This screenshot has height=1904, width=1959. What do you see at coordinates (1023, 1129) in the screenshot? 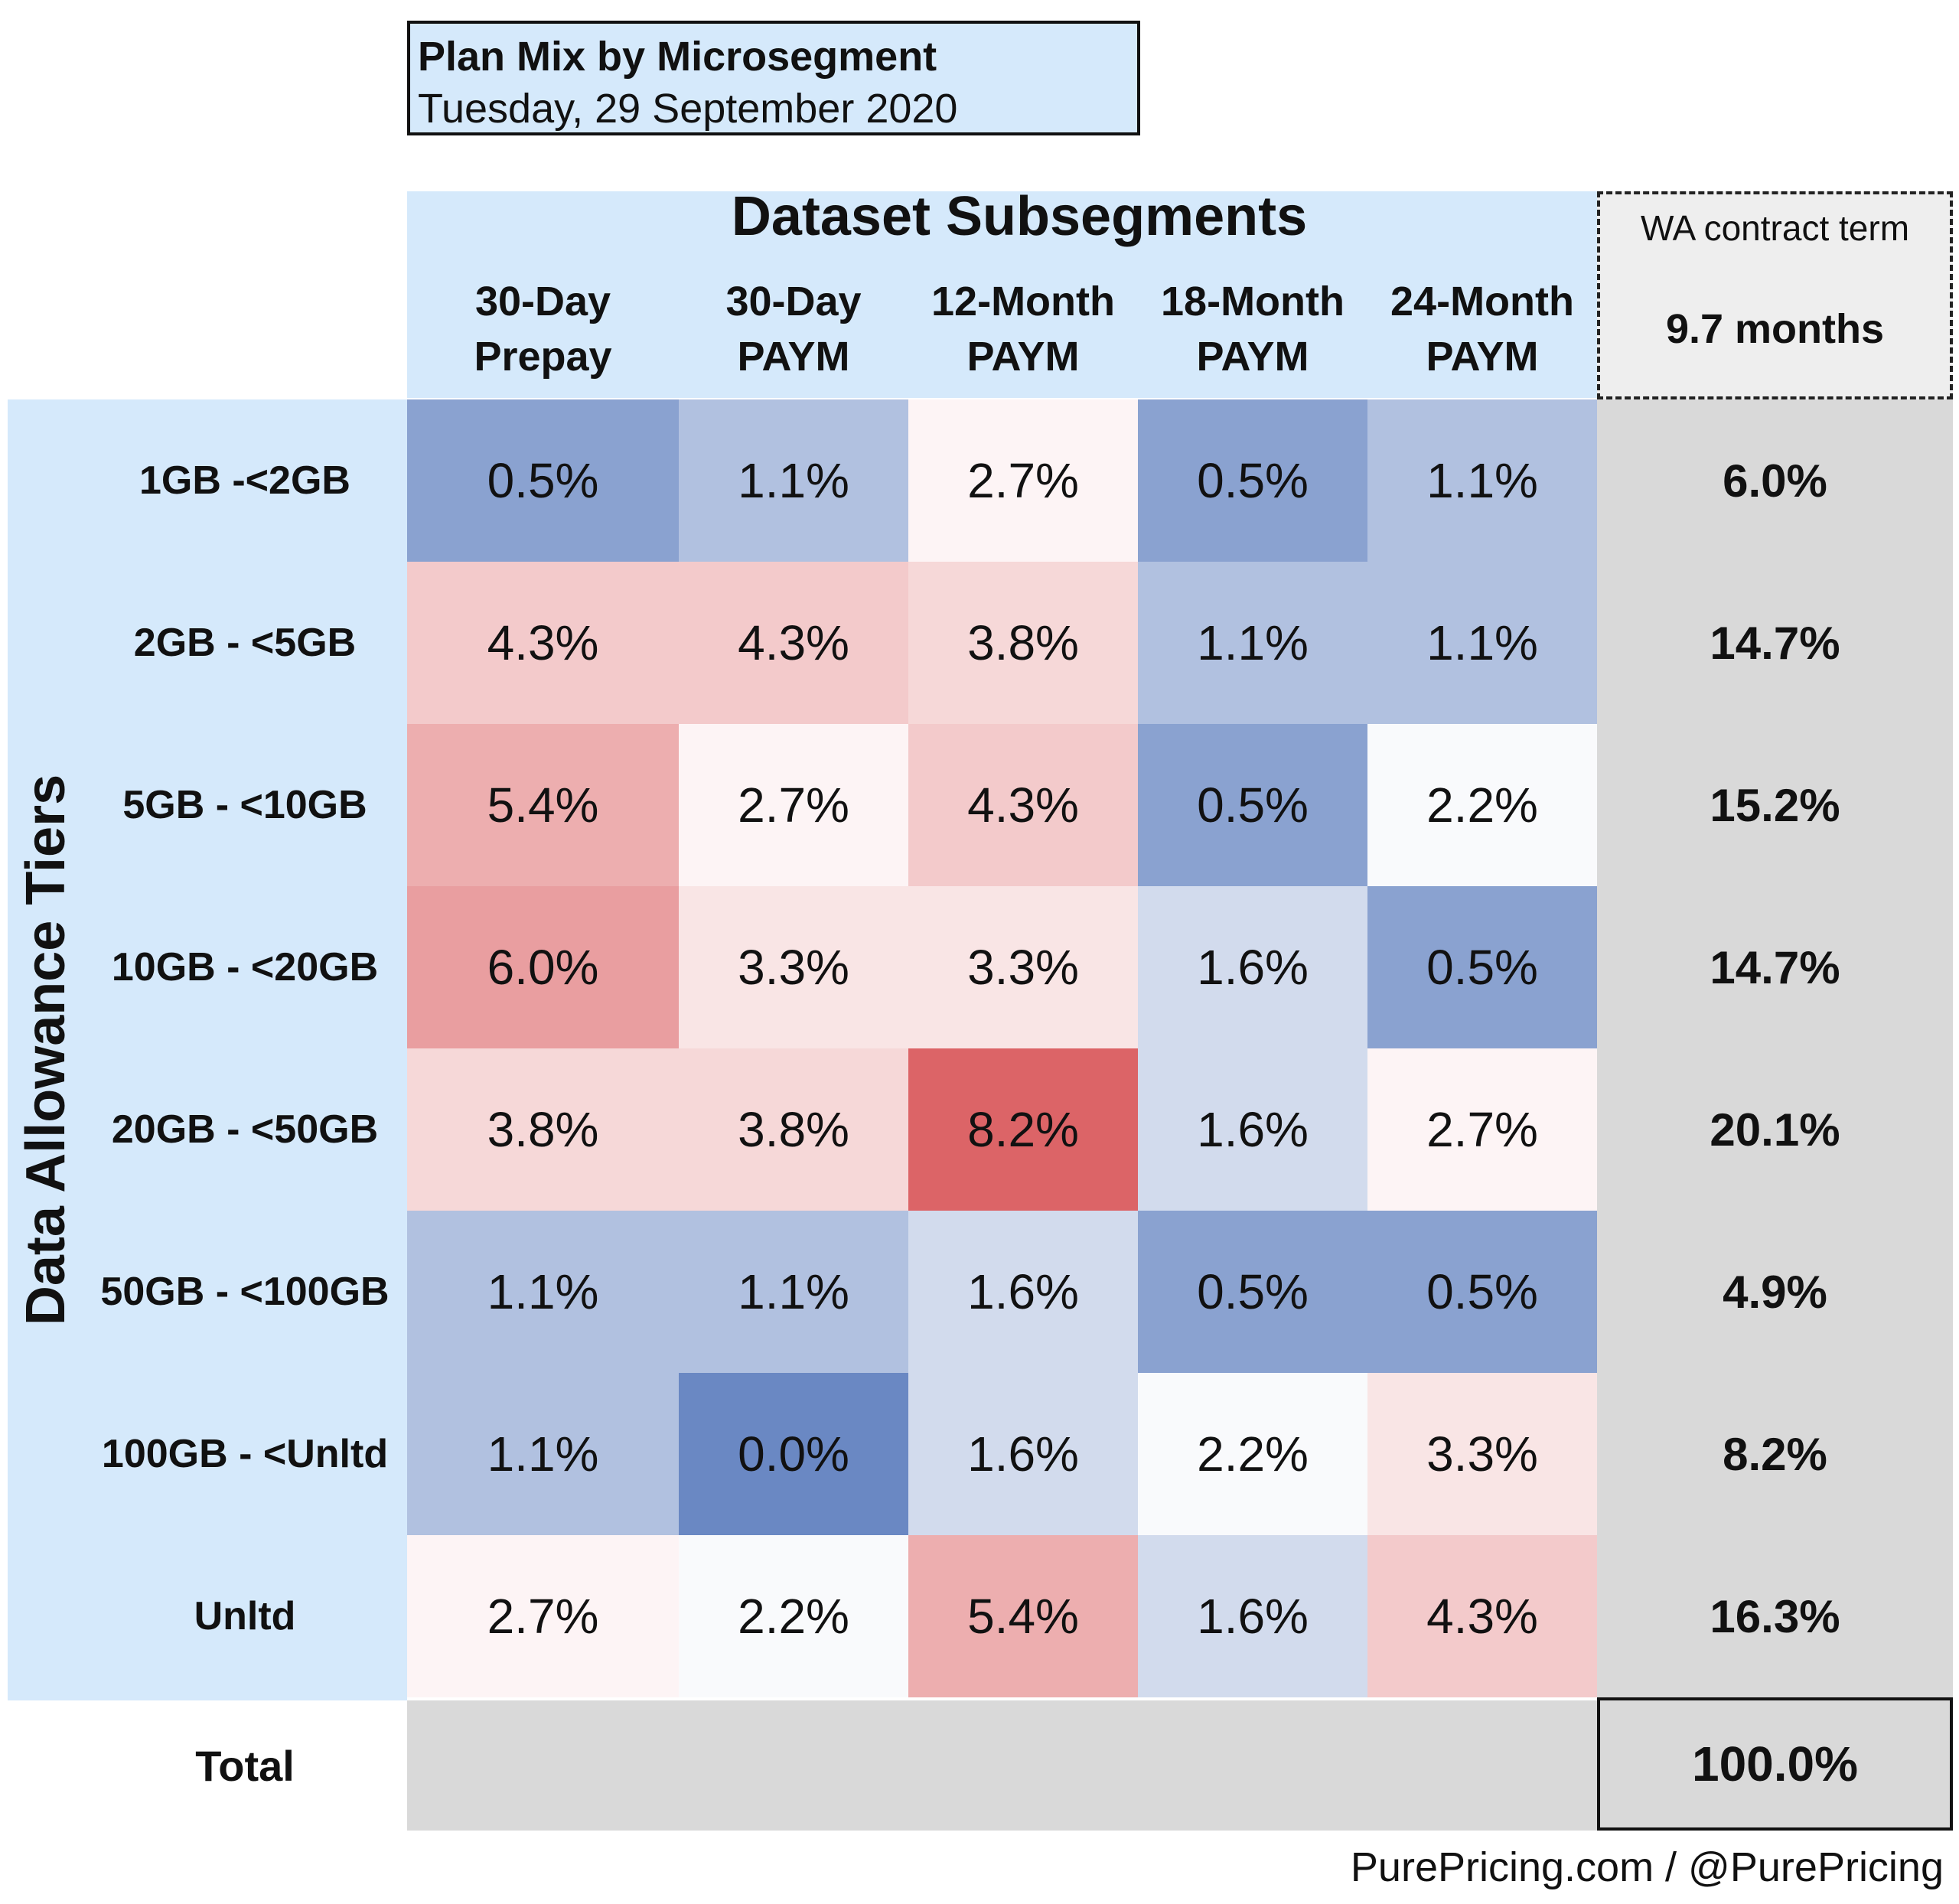
I see `heatmap-cell: 8.2%` at bounding box center [1023, 1129].